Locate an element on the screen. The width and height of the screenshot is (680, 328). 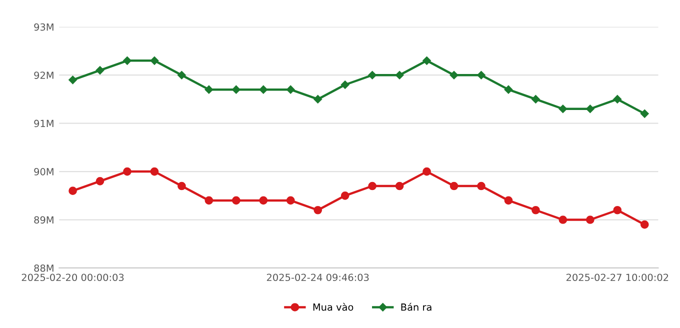
y-tick-label: 92M is located at coordinates (44, 75).